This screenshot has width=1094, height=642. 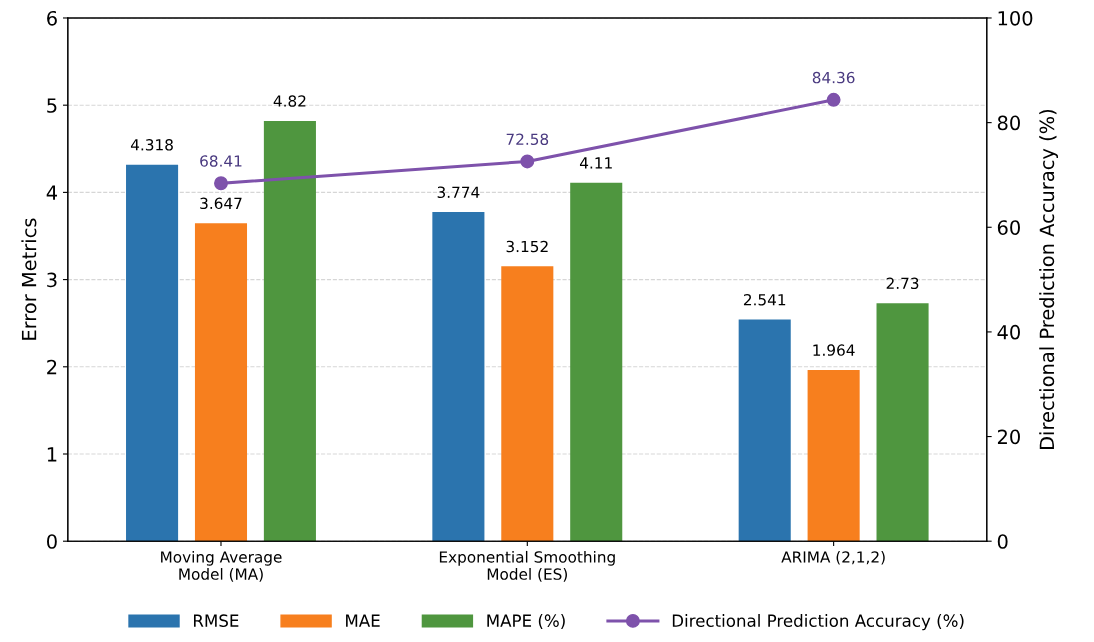 What do you see at coordinates (526, 621) in the screenshot?
I see `legend-label: MAPE (%)` at bounding box center [526, 621].